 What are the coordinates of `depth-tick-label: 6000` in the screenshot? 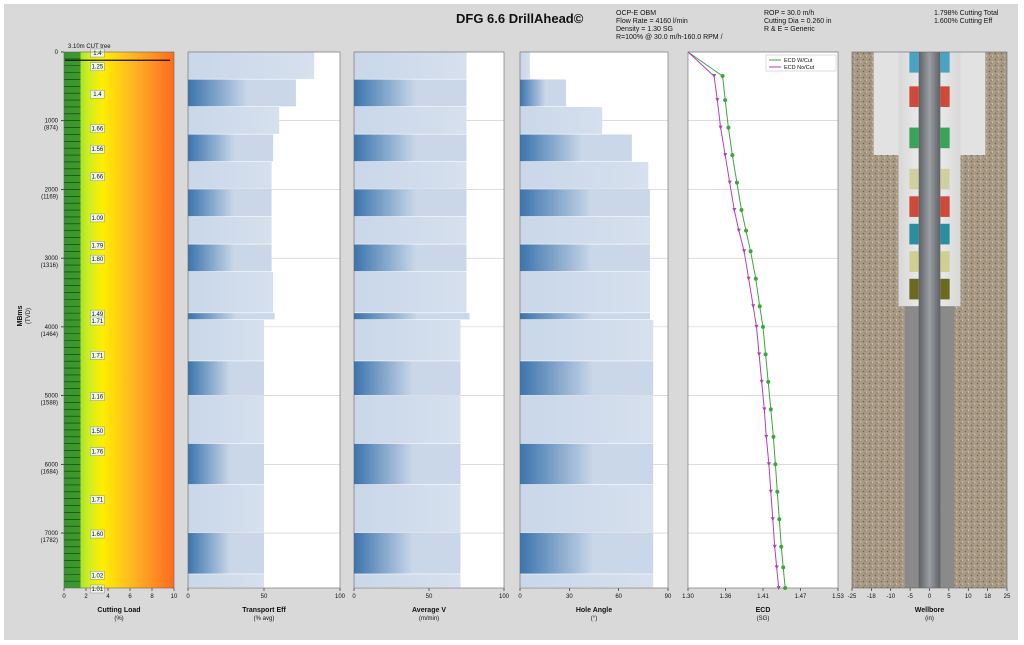 It's located at (52, 465).